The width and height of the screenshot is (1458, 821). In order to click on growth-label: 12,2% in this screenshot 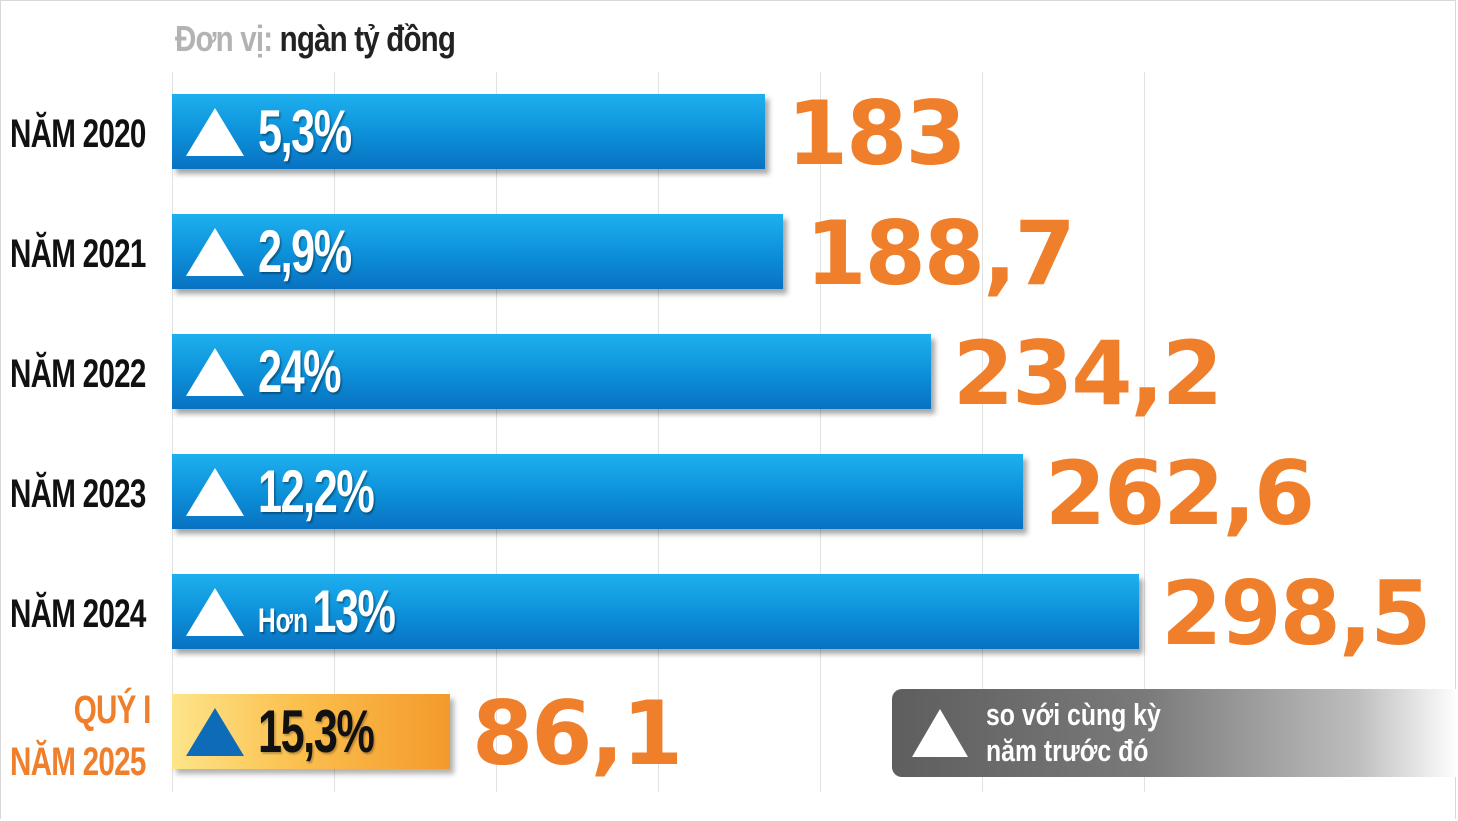, I will do `click(316, 491)`.